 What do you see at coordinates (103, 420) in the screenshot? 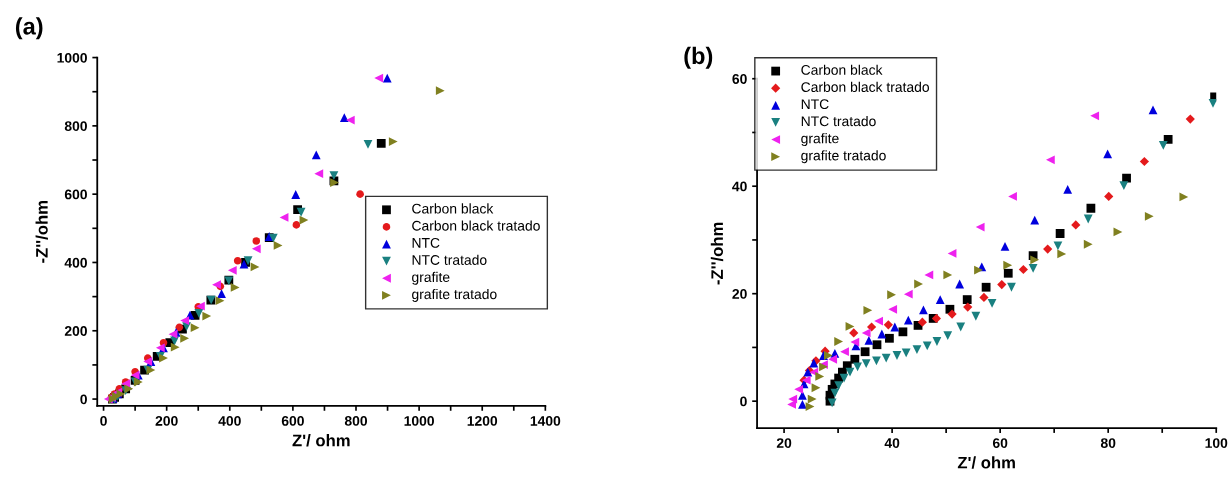
I see `x-tick-label: 0` at bounding box center [103, 420].